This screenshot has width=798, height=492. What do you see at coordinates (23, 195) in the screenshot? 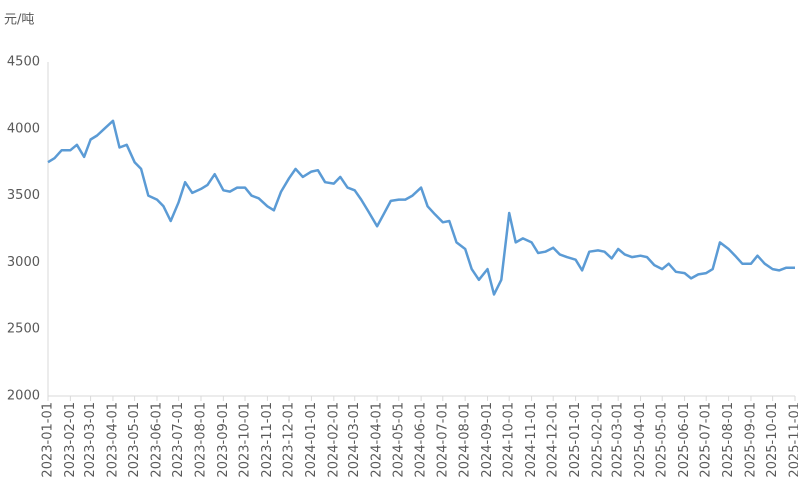
I see `y-tick-label: 3500` at bounding box center [23, 195].